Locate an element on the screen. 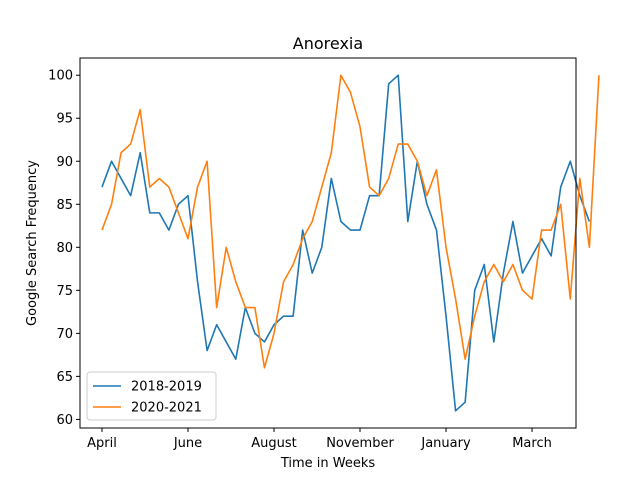 The width and height of the screenshot is (640, 480). x-tick-label: April is located at coordinates (102, 443).